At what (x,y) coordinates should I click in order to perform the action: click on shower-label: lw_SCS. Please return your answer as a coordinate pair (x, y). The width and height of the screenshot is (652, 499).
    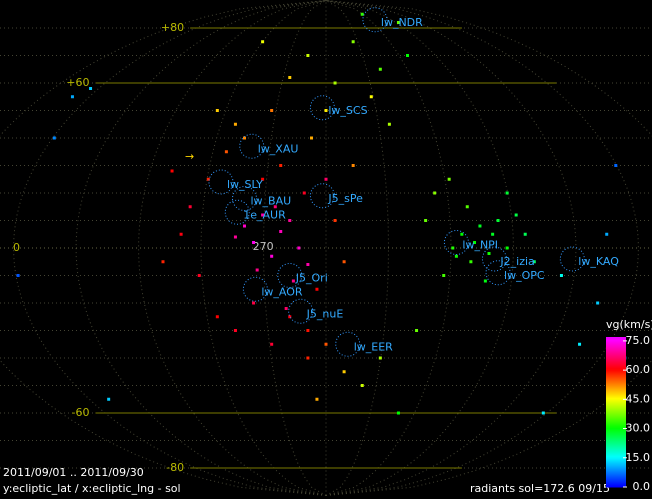
    Looking at the image, I should click on (347, 110).